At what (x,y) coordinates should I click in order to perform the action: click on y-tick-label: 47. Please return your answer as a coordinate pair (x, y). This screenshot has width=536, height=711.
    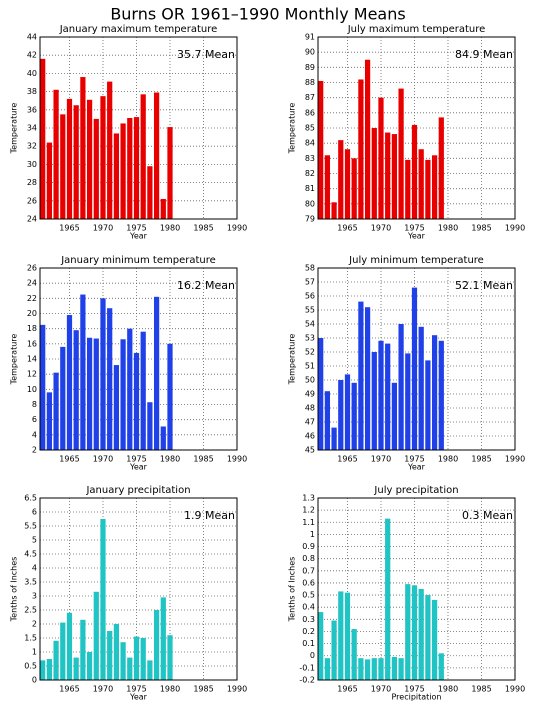
    Looking at the image, I should click on (310, 422).